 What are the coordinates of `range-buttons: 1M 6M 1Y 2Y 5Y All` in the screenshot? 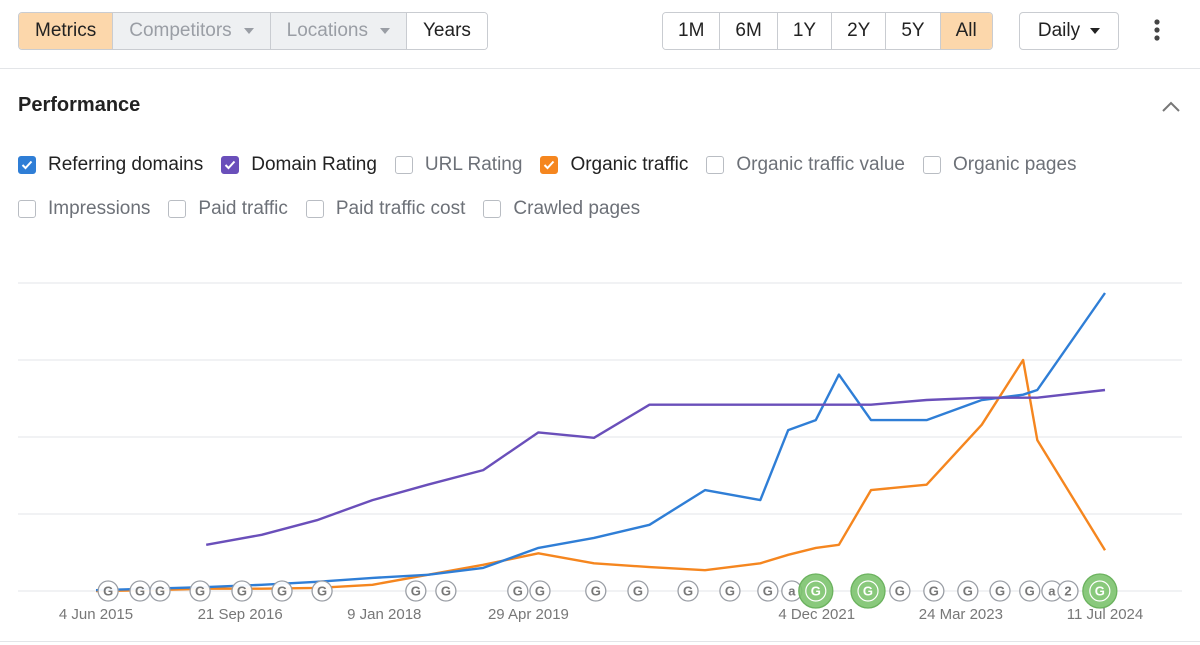 It's located at (827, 31).